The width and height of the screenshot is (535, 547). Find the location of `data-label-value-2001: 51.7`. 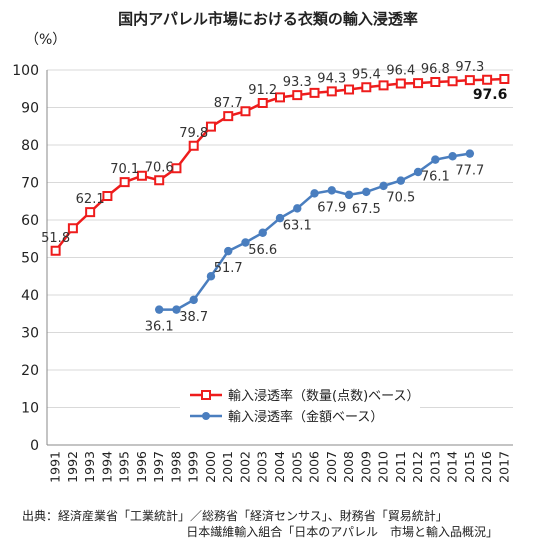

data-label-value-2001: 51.7 is located at coordinates (228, 268).